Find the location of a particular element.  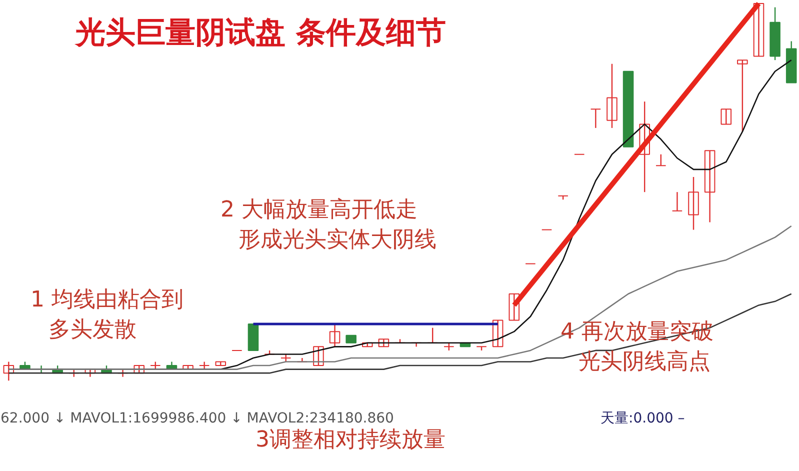

annotation: 多头发散 is located at coordinates (92, 330).